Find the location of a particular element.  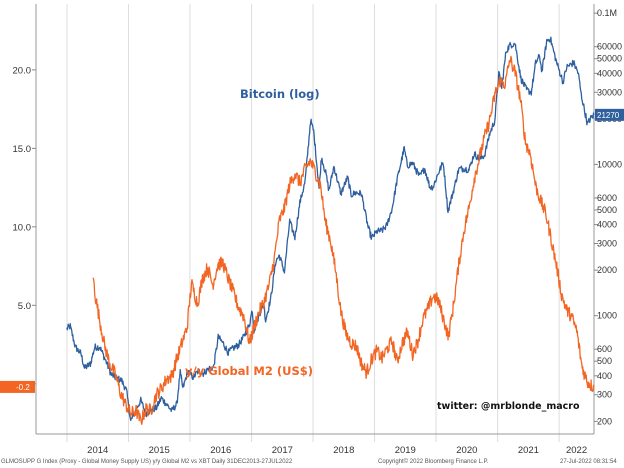

right-tick-label: 6000 is located at coordinates (607, 198).